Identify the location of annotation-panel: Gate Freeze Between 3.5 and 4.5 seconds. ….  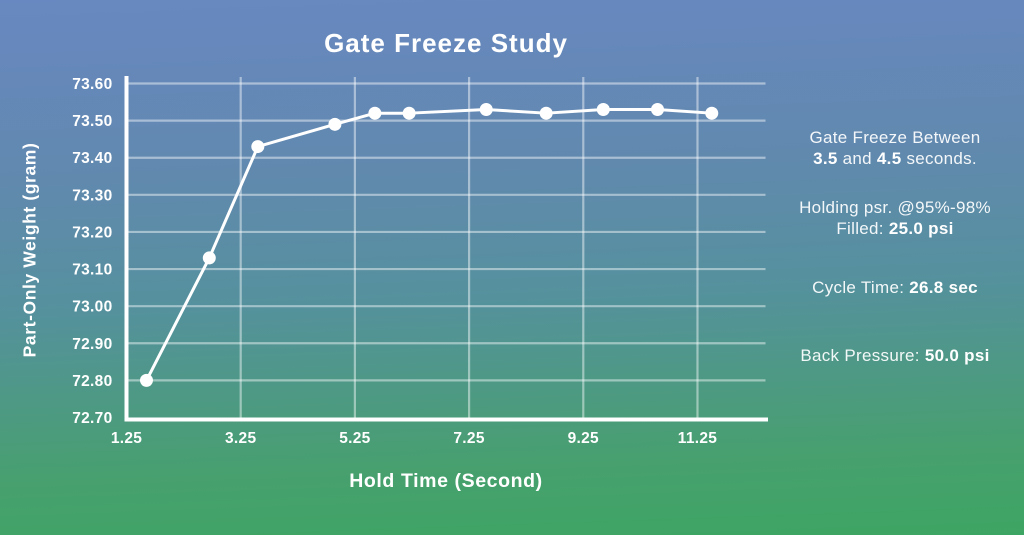
(895, 246).